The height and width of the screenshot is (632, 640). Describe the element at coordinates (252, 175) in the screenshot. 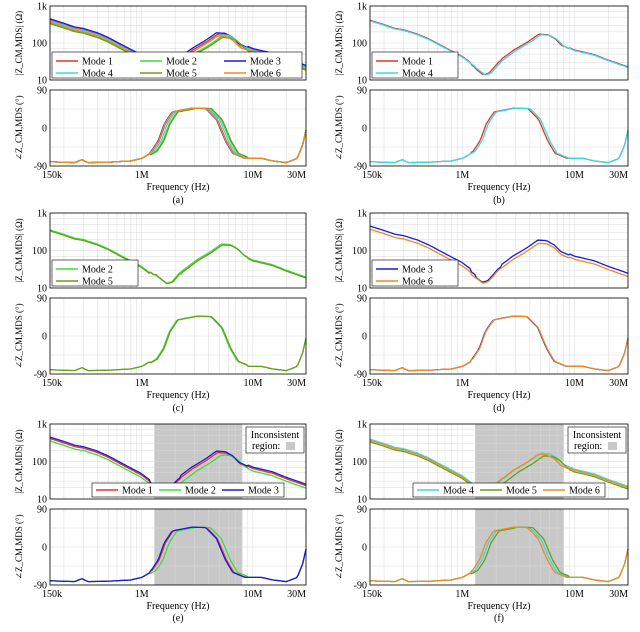

I see `x-tick-label: 10M` at that location.